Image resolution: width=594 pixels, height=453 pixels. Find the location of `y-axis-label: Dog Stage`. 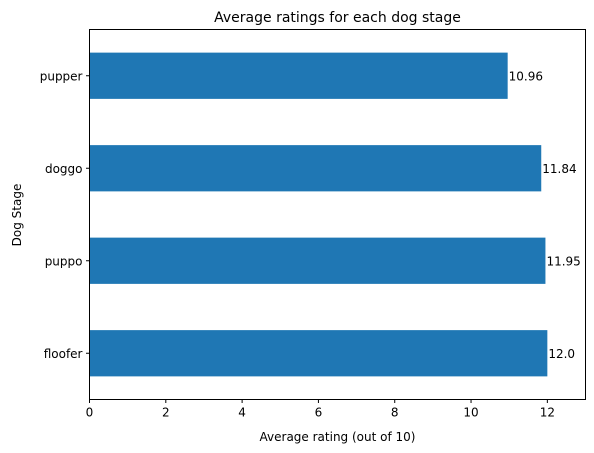

y-axis-label: Dog Stage is located at coordinates (17, 215).